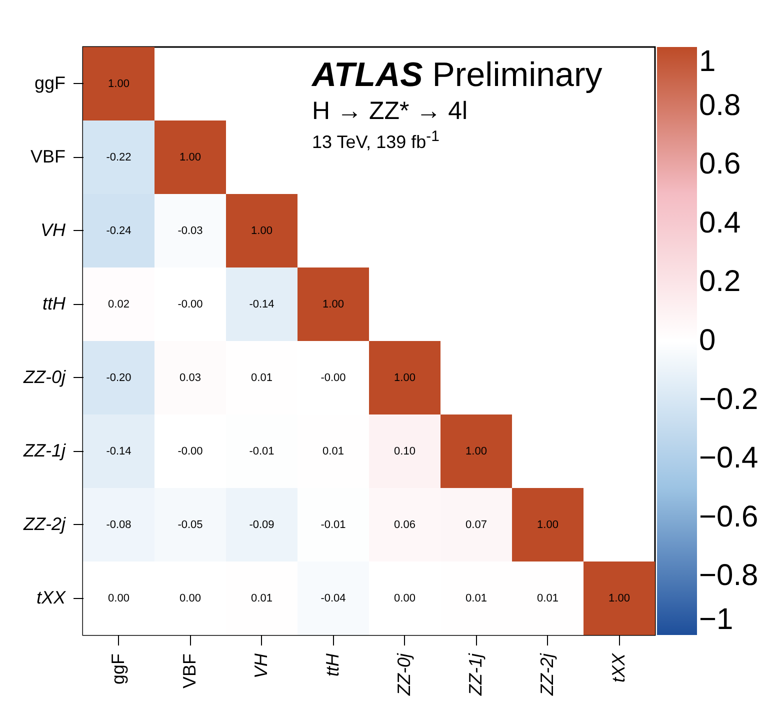 The width and height of the screenshot is (779, 705). What do you see at coordinates (50, 82) in the screenshot?
I see `y-tick-label: ggF` at bounding box center [50, 82].